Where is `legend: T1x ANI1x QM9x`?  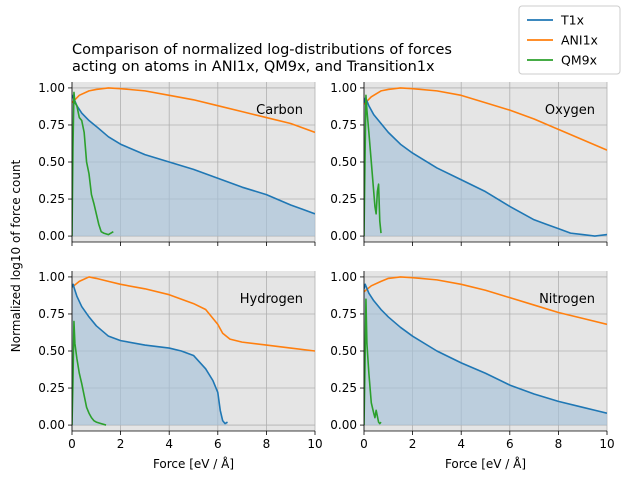
legend: T1x ANI1x QM9x is located at coordinates (569, 40).